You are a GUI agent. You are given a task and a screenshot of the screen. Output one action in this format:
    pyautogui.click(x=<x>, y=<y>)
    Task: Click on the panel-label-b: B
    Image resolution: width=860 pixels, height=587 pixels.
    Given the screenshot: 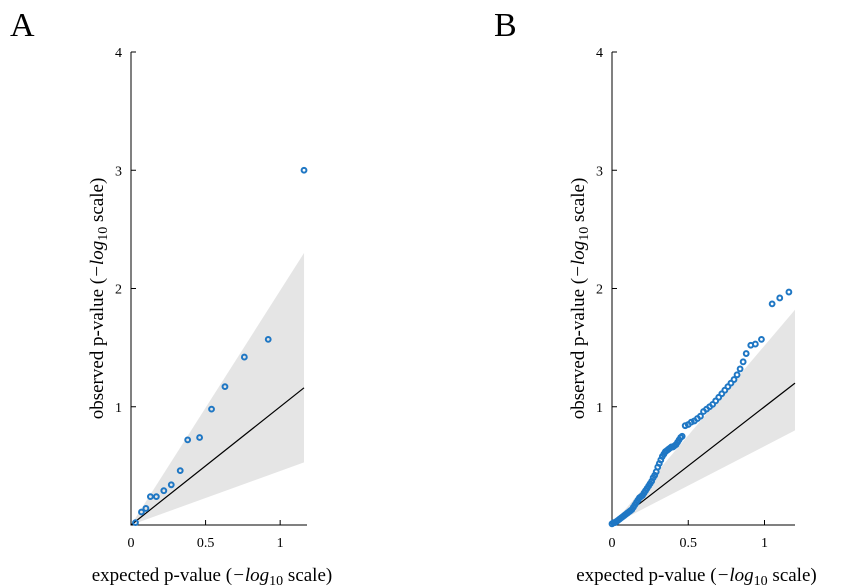 What is the action you would take?
    pyautogui.click(x=505, y=25)
    